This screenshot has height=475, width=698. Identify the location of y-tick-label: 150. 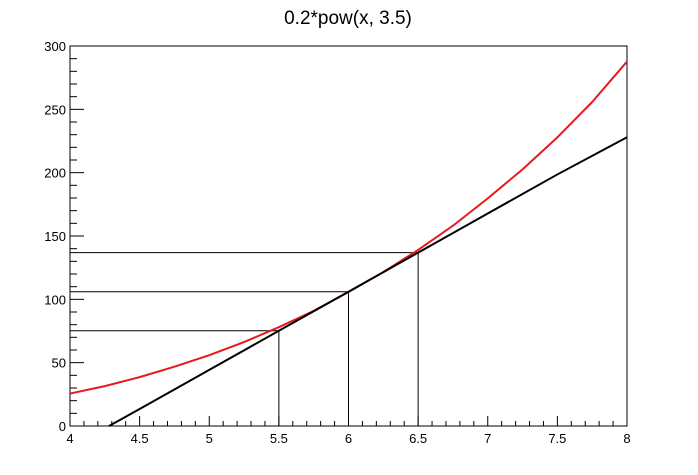
(55, 236).